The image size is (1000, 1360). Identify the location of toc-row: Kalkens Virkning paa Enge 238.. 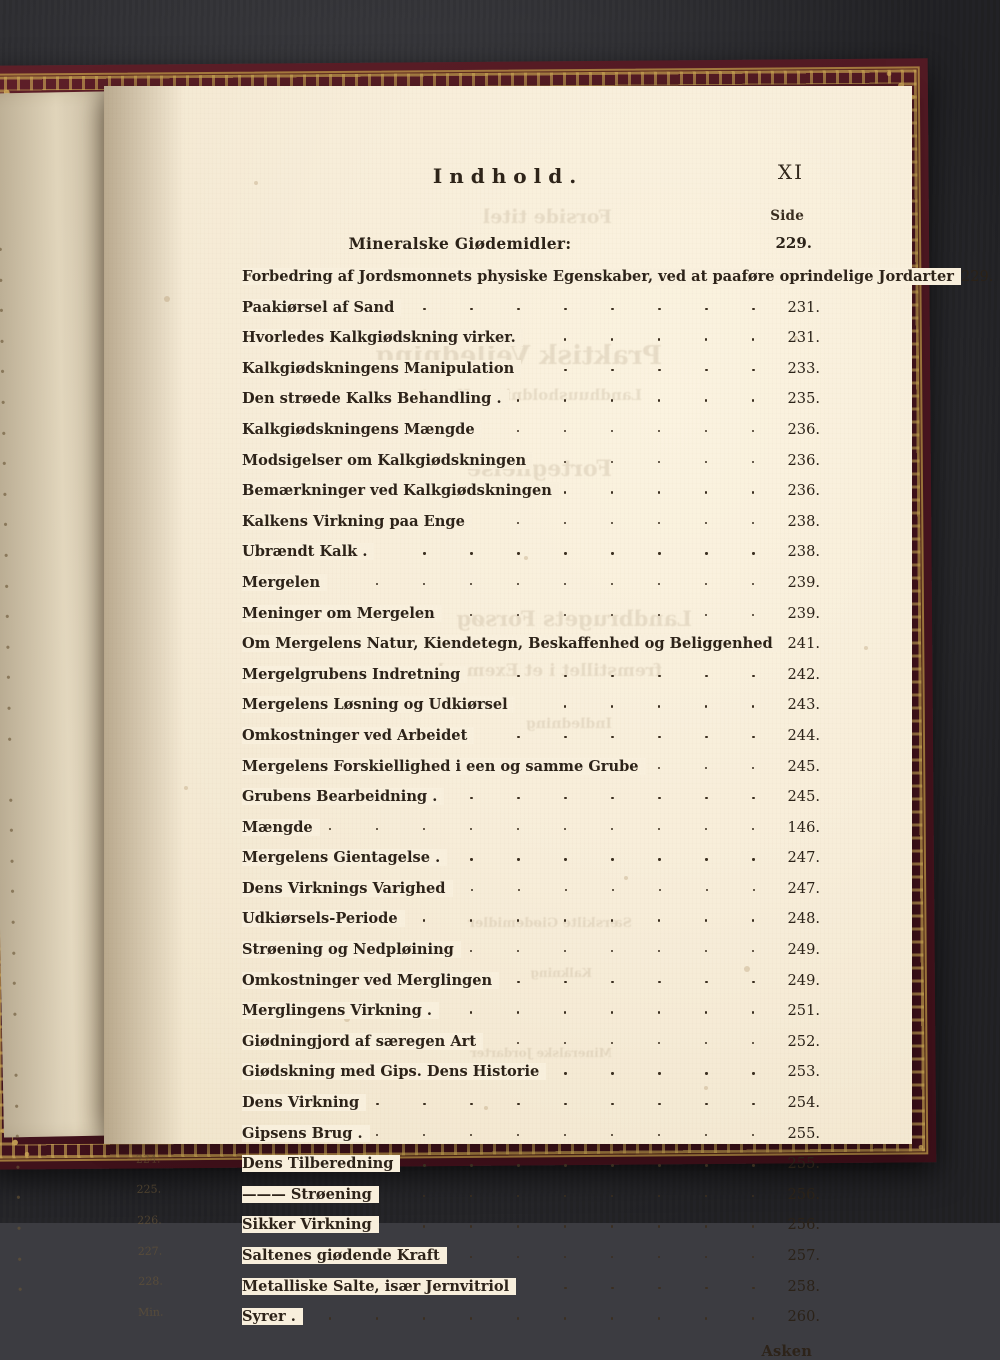
(531, 528).